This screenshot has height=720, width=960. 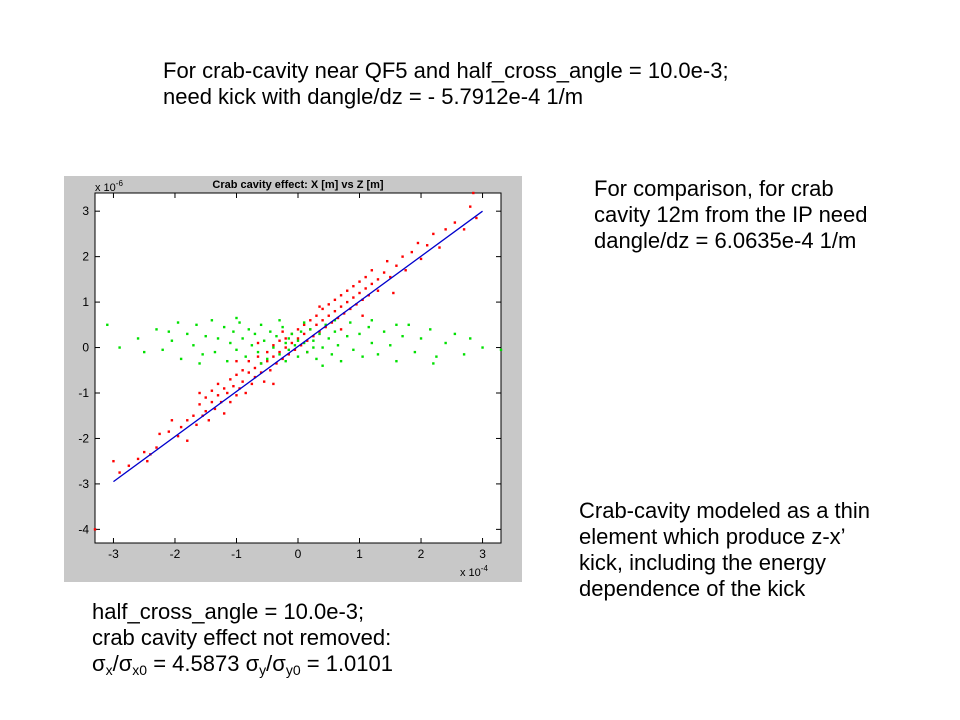 I want to click on chart-title: Crab cavity effect: X [m] vs Z [m], so click(x=297, y=185).